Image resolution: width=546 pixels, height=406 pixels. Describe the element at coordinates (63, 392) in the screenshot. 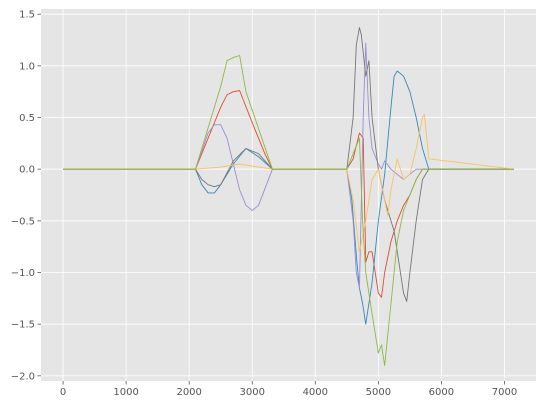

I see `x-tick-label: 0` at that location.